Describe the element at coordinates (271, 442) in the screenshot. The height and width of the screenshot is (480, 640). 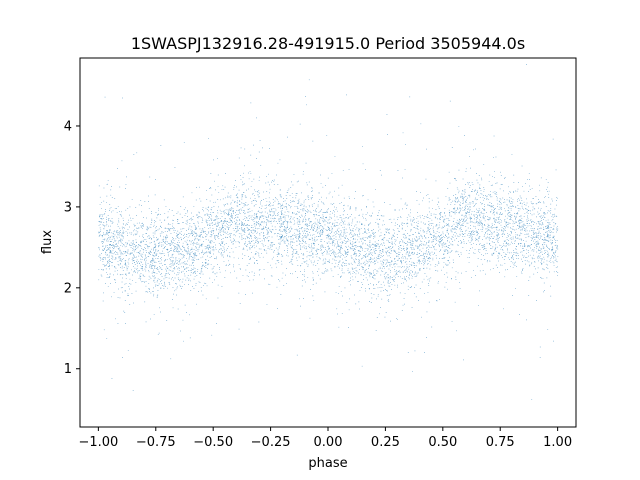
I see `x-tick-label: −0.25` at that location.